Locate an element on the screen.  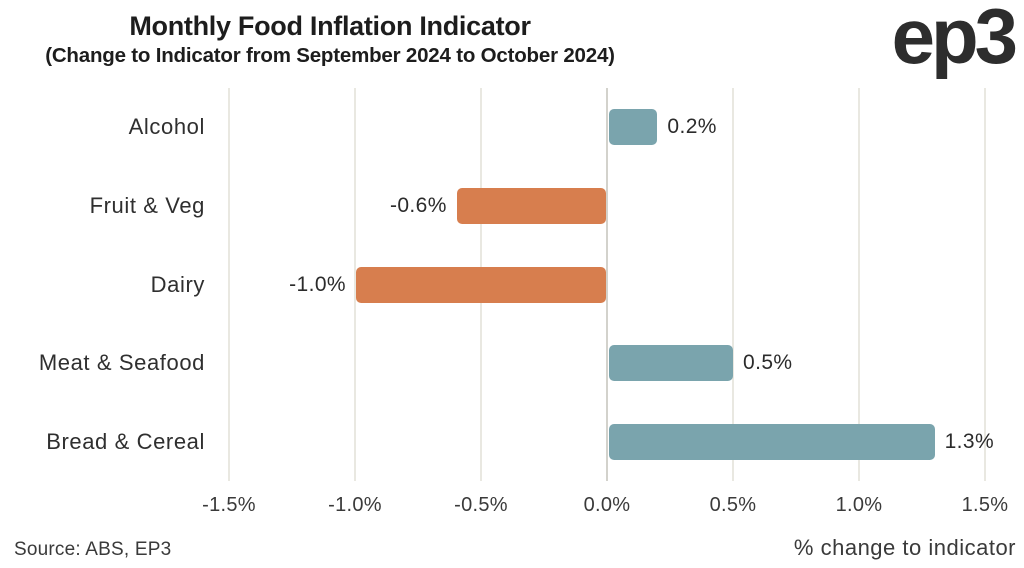
chart-title: Monthly Food Inflation Indicator is located at coordinates (330, 26).